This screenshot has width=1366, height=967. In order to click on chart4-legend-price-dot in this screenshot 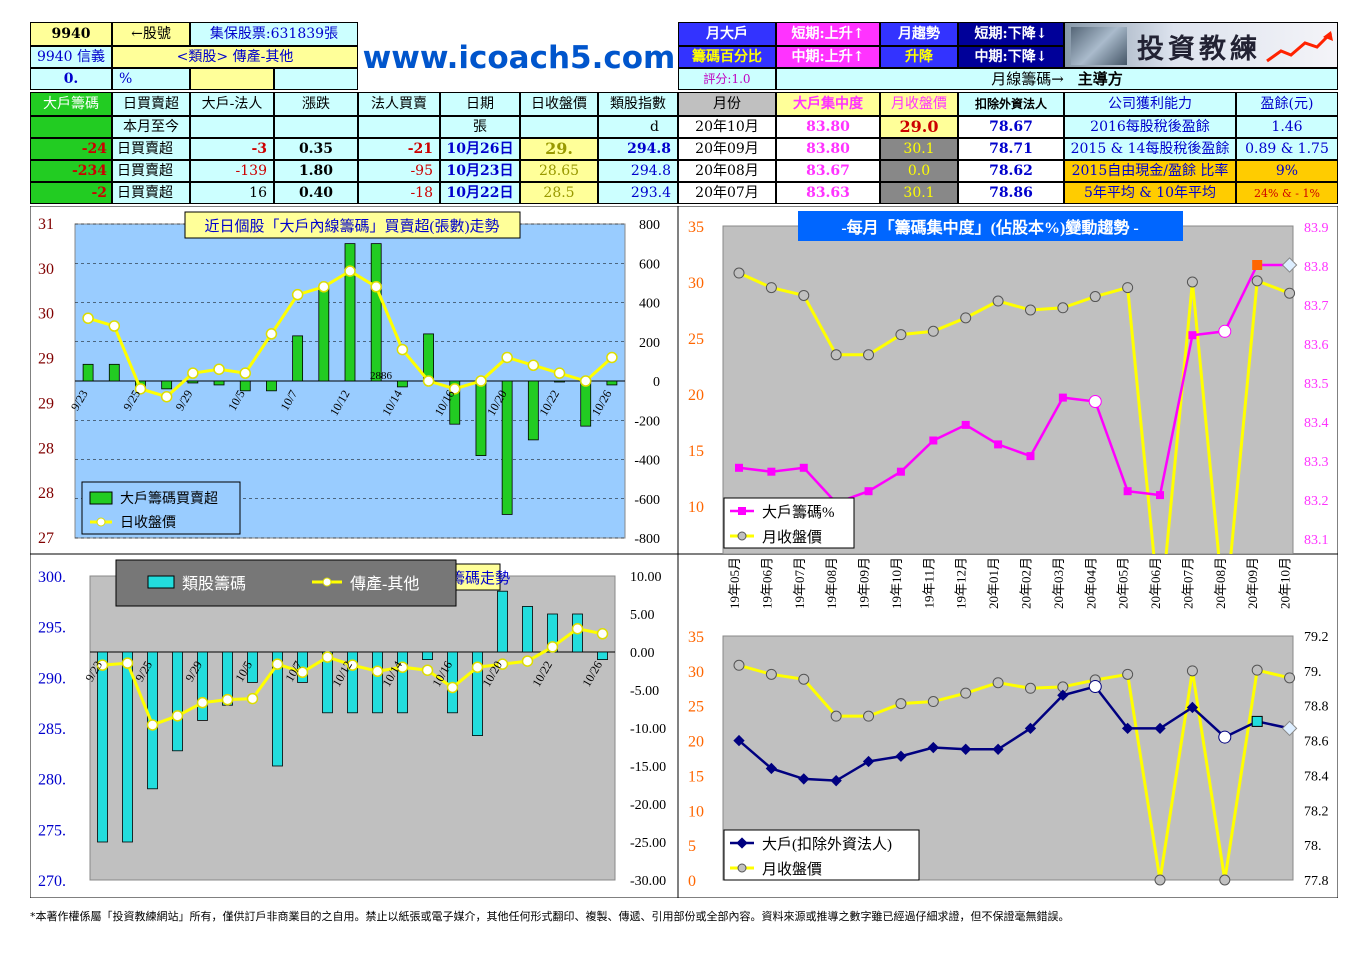, I will do `click(742, 868)`.